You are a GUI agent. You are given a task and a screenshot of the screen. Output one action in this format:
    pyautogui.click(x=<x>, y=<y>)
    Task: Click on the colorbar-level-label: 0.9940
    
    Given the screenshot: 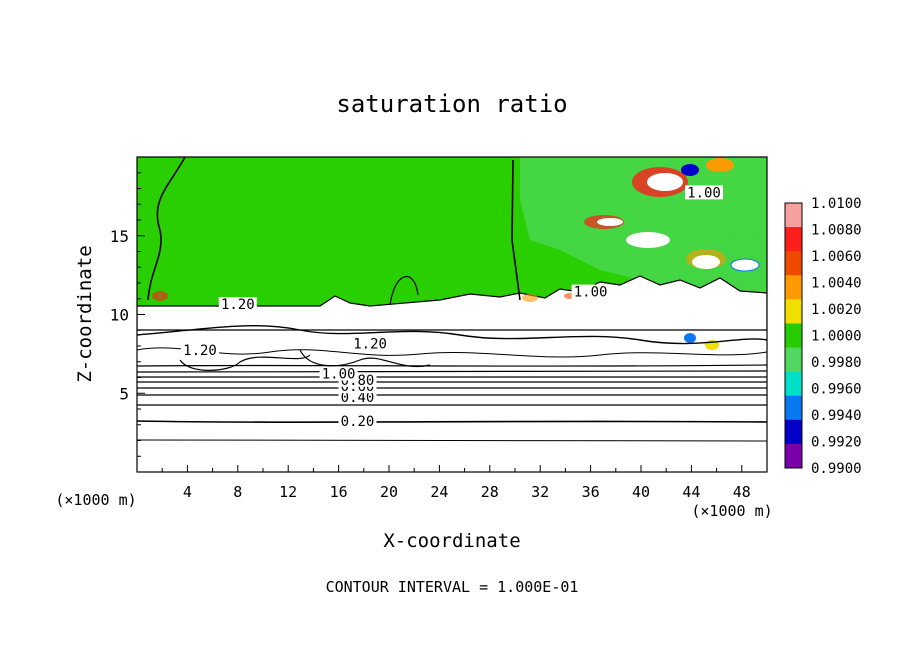 What is the action you would take?
    pyautogui.click(x=836, y=416)
    